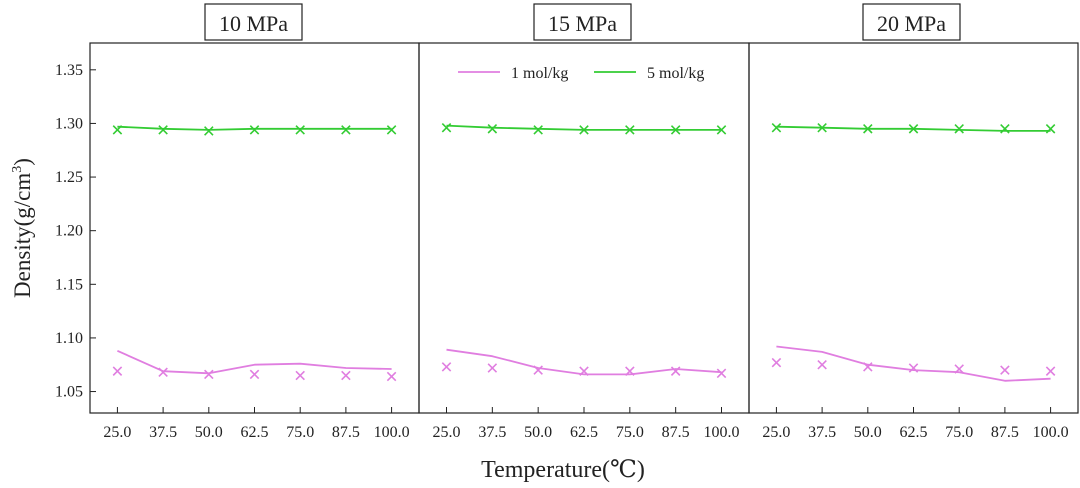 The height and width of the screenshot is (488, 1080). I want to click on y-axis-label: Density(g/cm3), so click(22, 228).